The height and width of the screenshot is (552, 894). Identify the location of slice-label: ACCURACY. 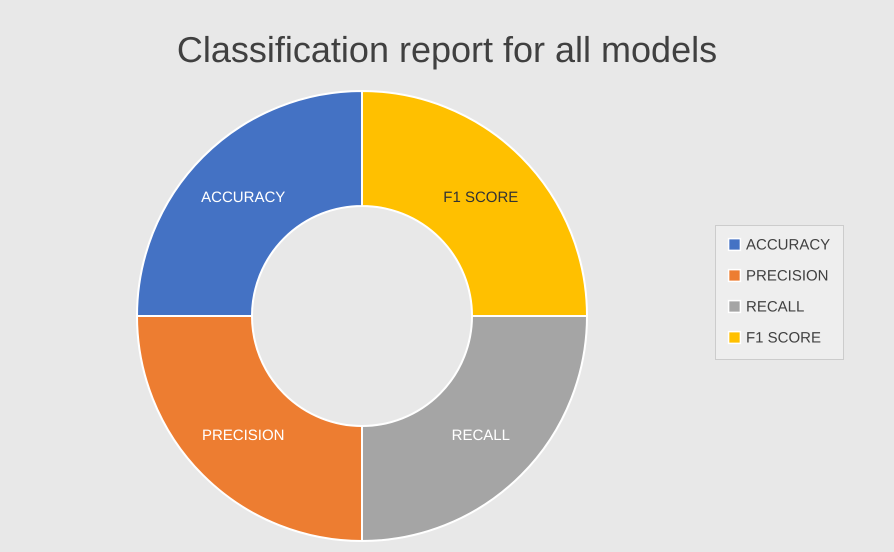
(243, 197).